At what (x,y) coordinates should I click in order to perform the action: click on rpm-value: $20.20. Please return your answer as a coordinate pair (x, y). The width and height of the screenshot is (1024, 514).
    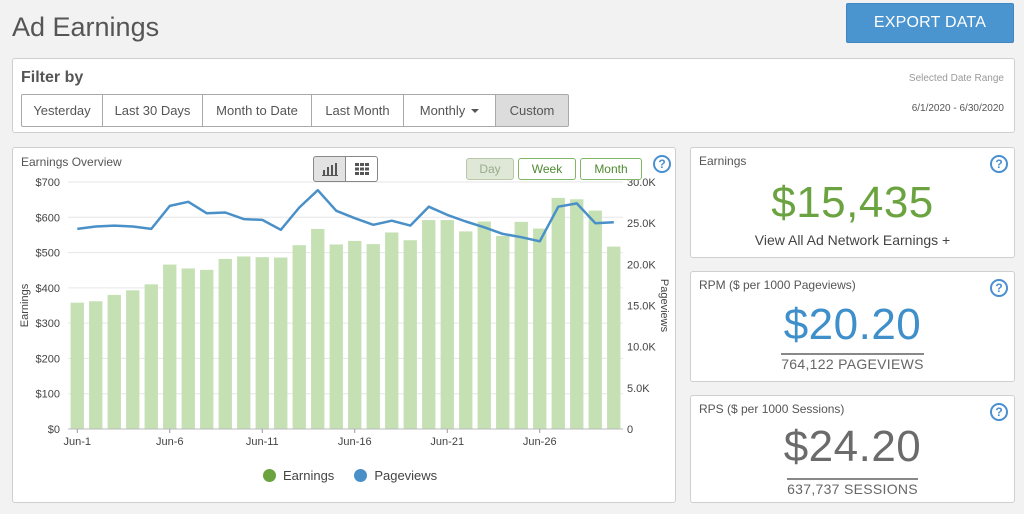
    Looking at the image, I should click on (852, 324).